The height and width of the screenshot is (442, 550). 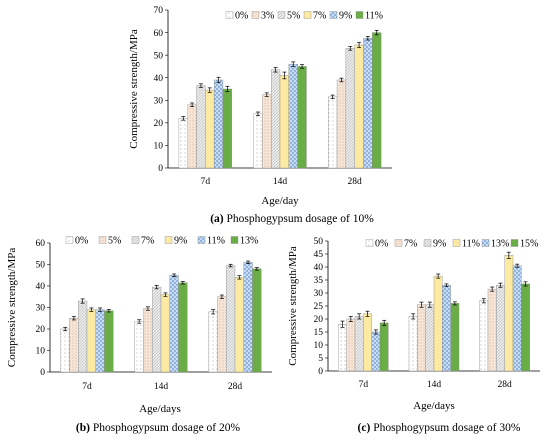 I want to click on caption-text: Phosphogypsum dosage of 20%, so click(x=165, y=428).